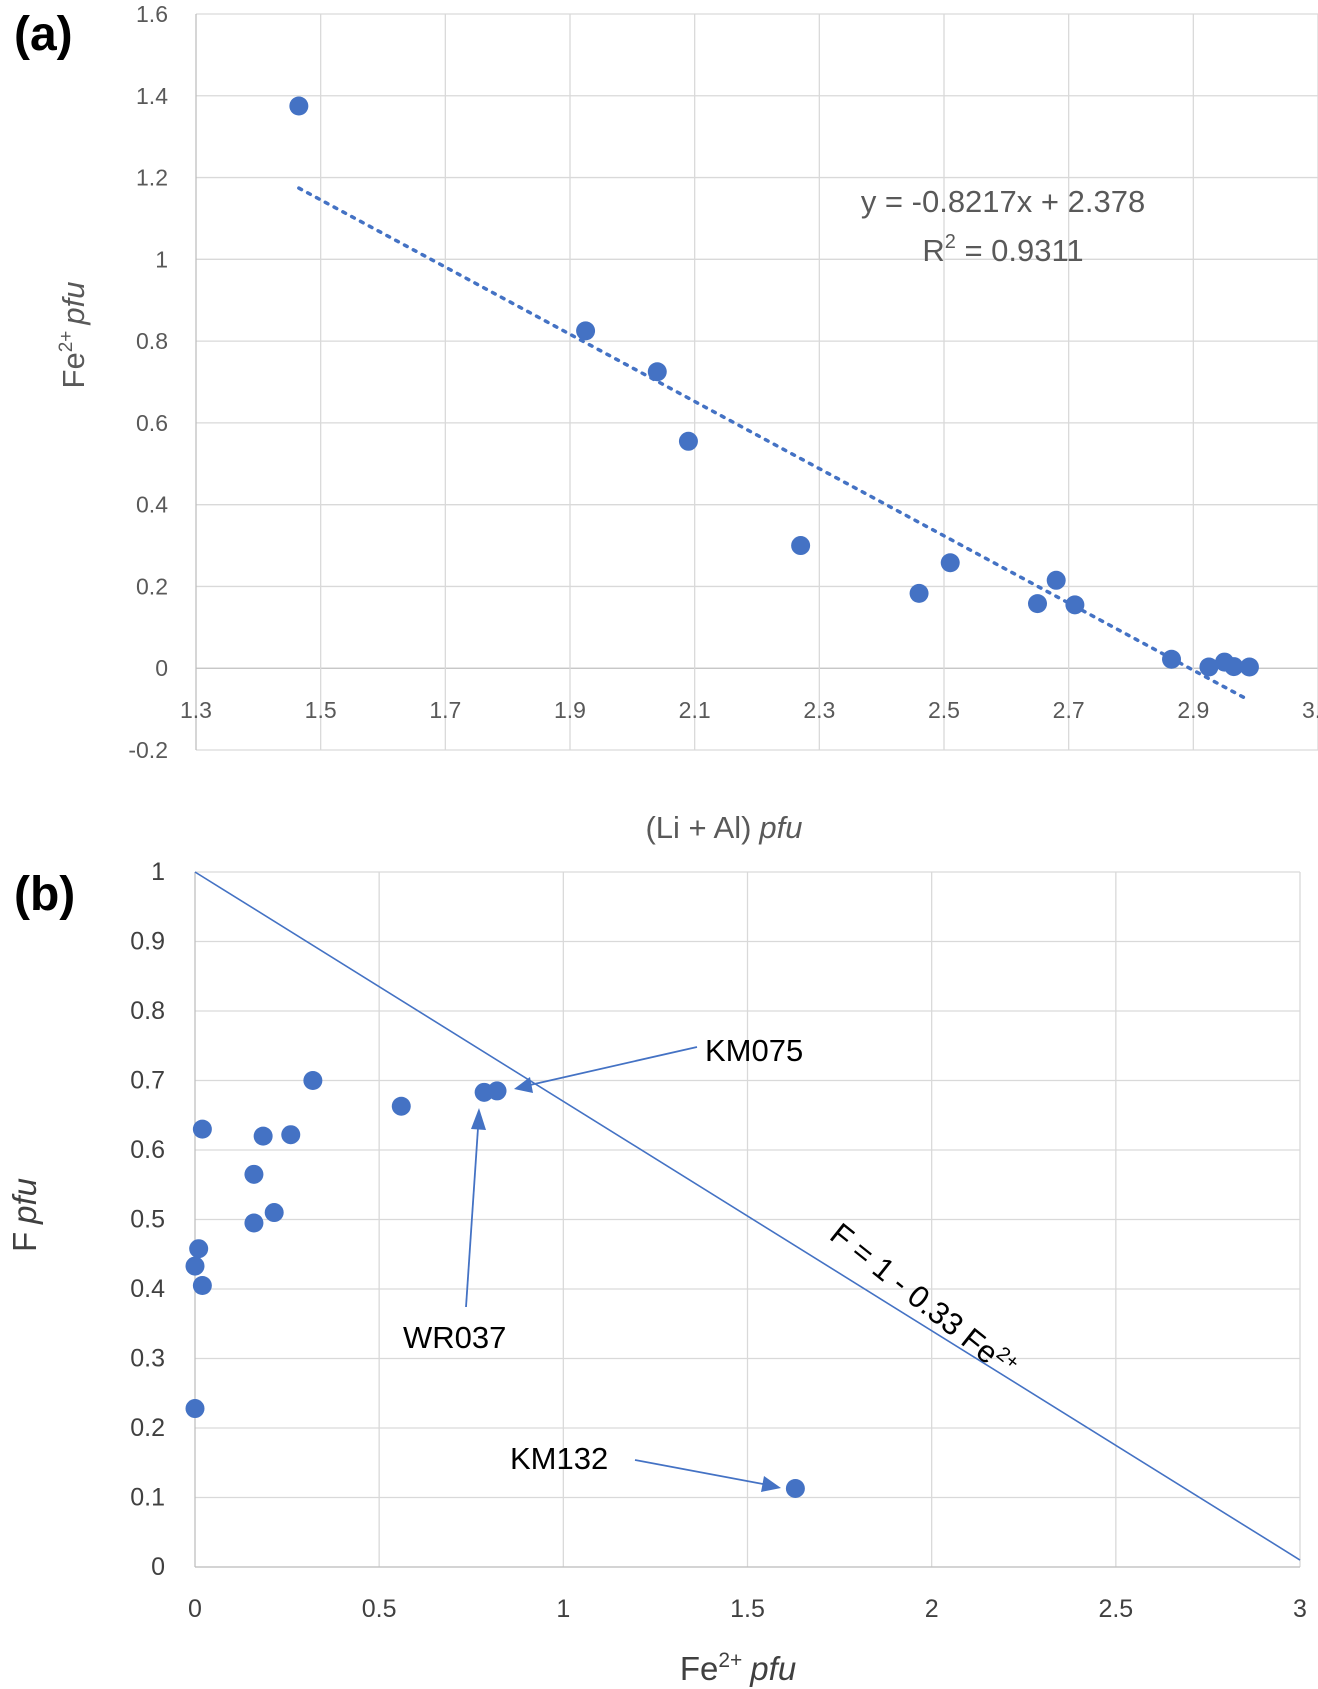 The height and width of the screenshot is (1689, 1318). I want to click on x-tick-label: 2, so click(932, 1609).